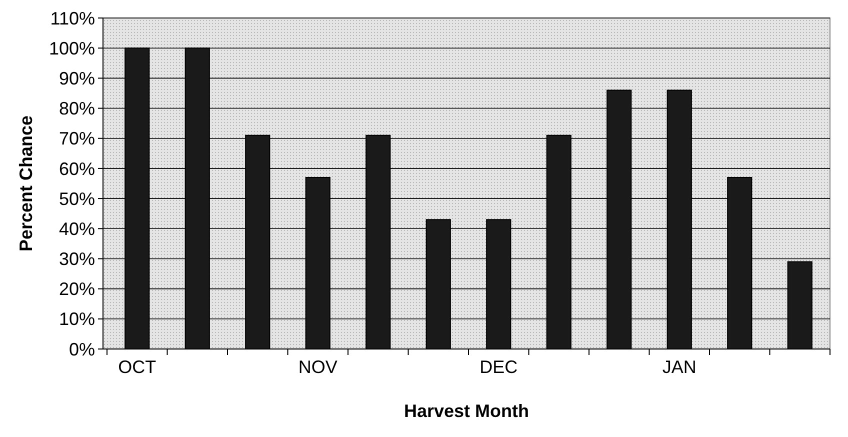 Image resolution: width=848 pixels, height=437 pixels. I want to click on x-tick-label: JAN, so click(679, 367).